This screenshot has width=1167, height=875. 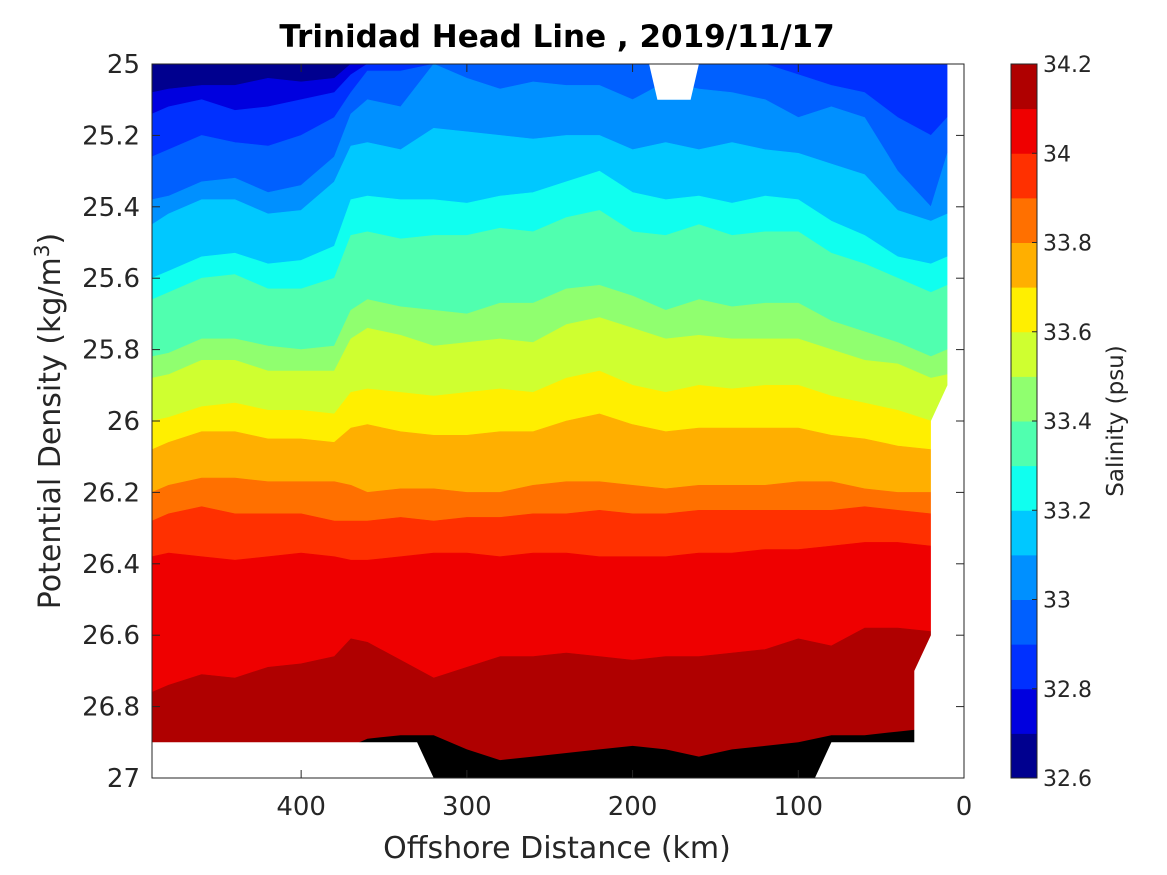 What do you see at coordinates (111, 351) in the screenshot?
I see `y-tick-label: 25.8` at bounding box center [111, 351].